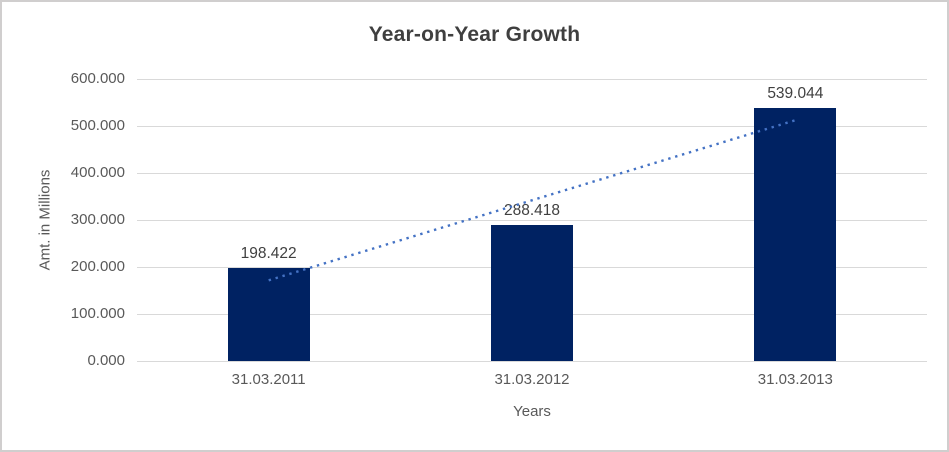 The height and width of the screenshot is (452, 949). I want to click on x-axis-line, so click(532, 361).